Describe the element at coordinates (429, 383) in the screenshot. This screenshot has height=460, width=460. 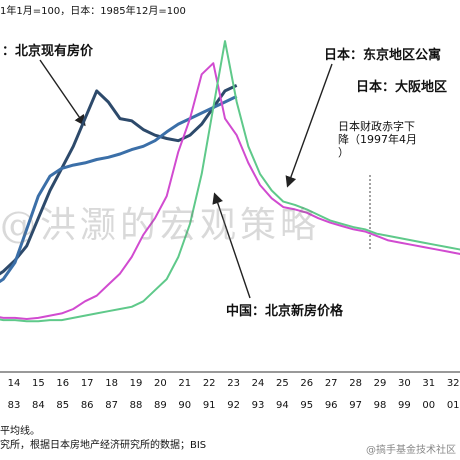
I see `x-tick-top: 31` at that location.